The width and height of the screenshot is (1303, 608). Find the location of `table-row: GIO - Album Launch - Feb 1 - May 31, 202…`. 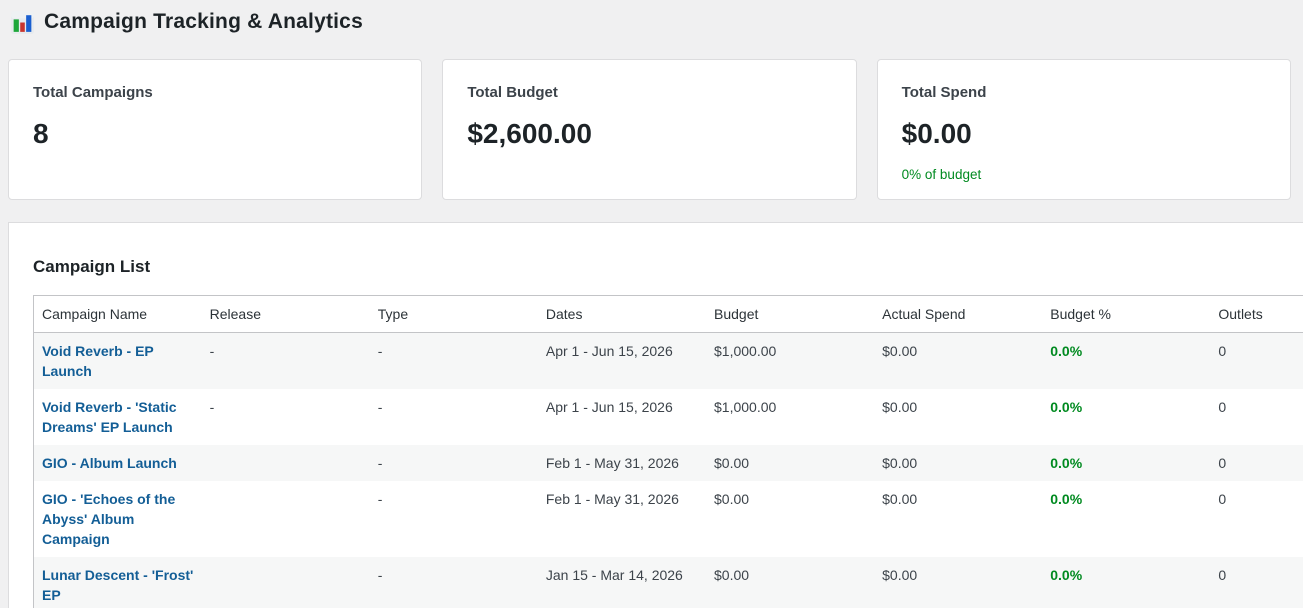

table-row: GIO - Album Launch - Feb 1 - May 31, 202… is located at coordinates (668, 463).